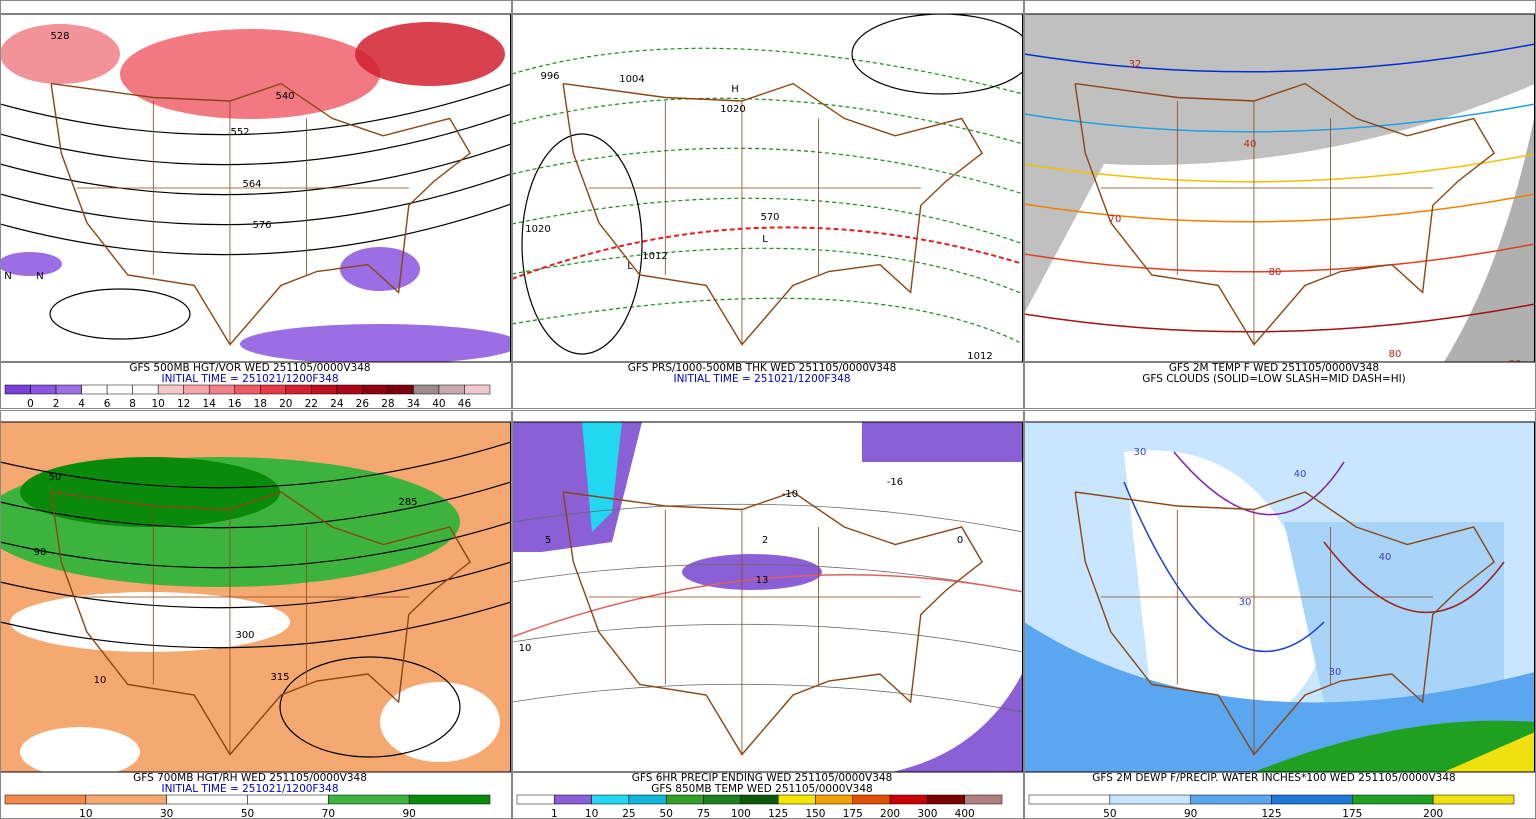  What do you see at coordinates (166, 813) in the screenshot?
I see `colorbar-label: 30` at bounding box center [166, 813].